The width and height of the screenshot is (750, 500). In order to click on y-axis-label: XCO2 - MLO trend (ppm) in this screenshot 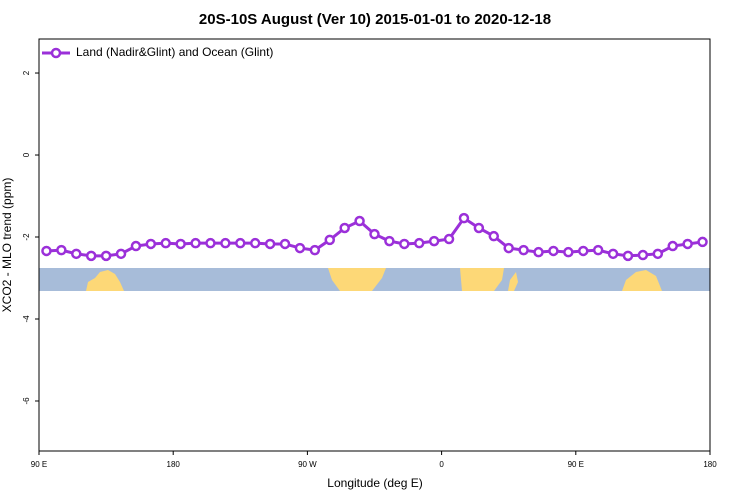, I will do `click(7, 245)`.